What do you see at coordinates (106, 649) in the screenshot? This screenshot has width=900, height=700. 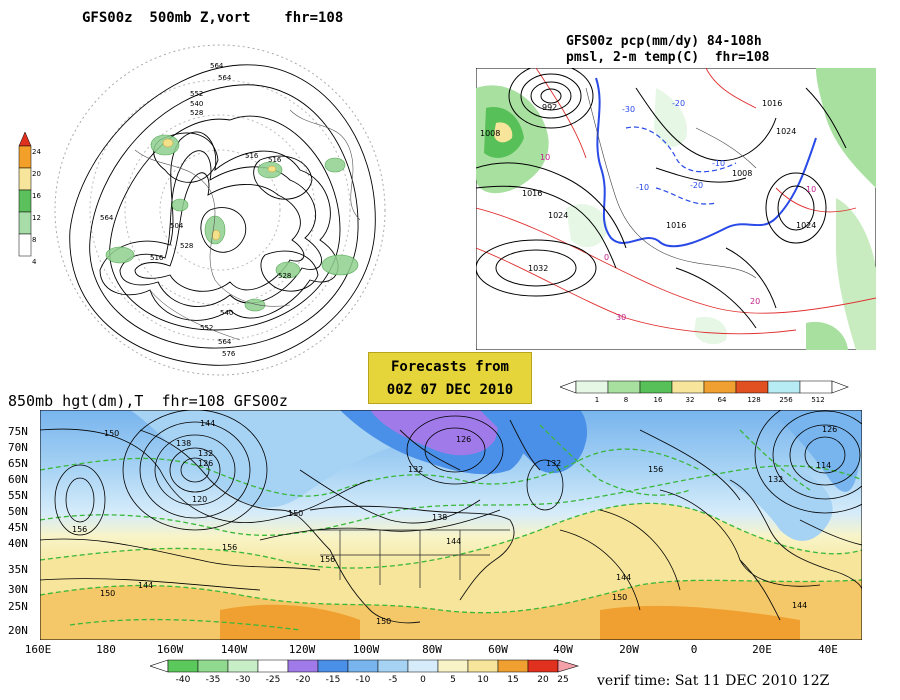 I see `lon-label: 180` at bounding box center [106, 649].